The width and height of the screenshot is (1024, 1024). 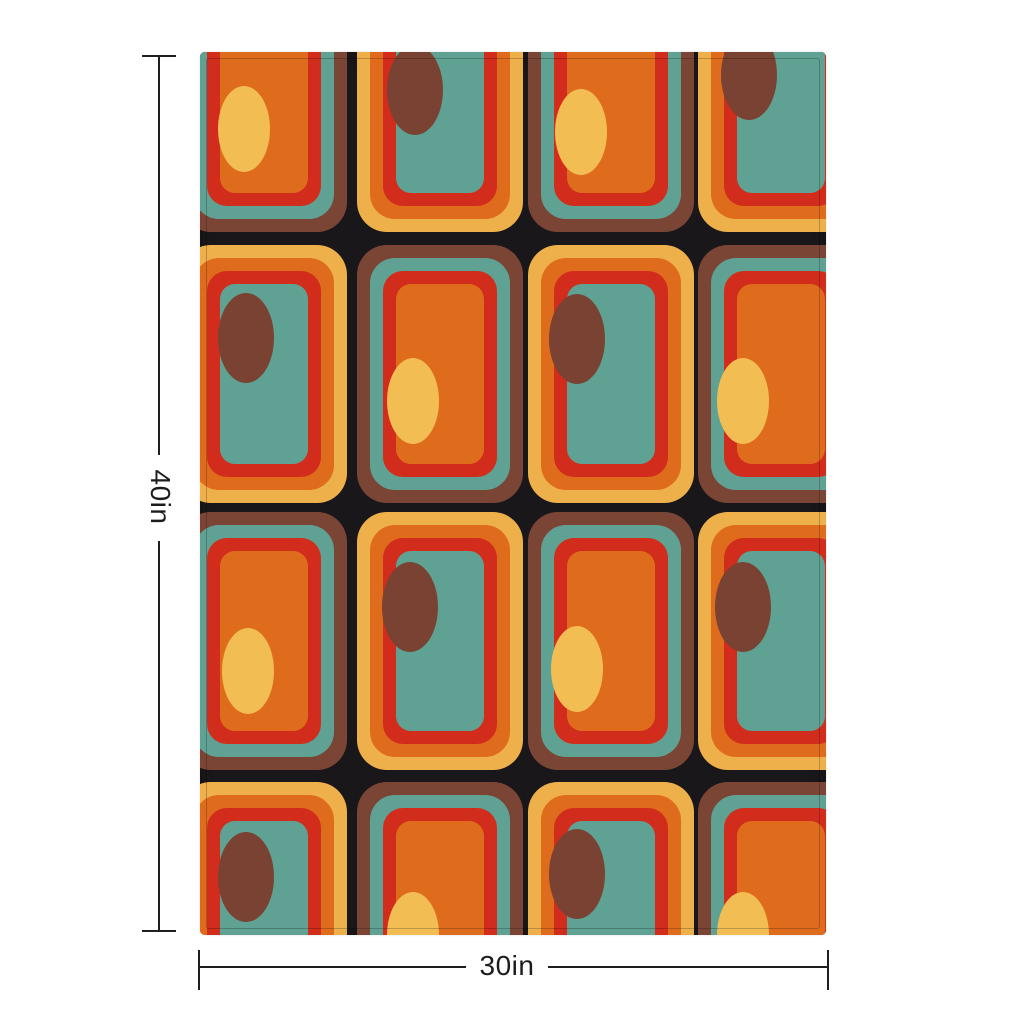 I want to click on width-label: 30in, so click(x=507, y=965).